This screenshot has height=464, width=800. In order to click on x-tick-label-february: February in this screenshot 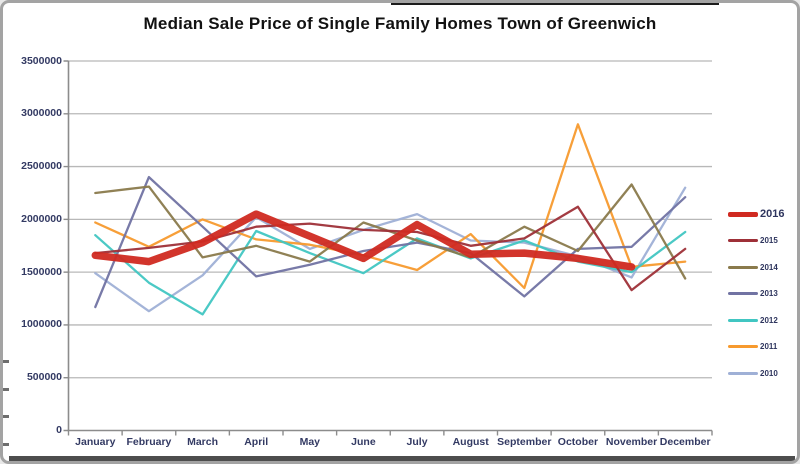, I will do `click(149, 442)`.